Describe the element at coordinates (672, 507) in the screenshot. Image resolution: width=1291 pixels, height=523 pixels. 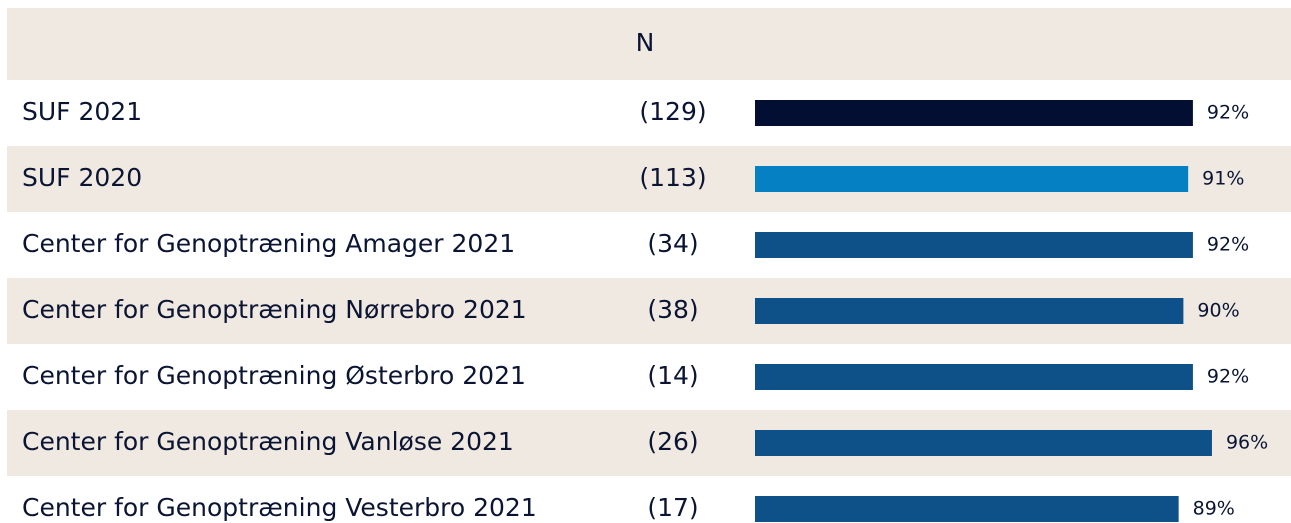
I see `n-label: (17)` at that location.